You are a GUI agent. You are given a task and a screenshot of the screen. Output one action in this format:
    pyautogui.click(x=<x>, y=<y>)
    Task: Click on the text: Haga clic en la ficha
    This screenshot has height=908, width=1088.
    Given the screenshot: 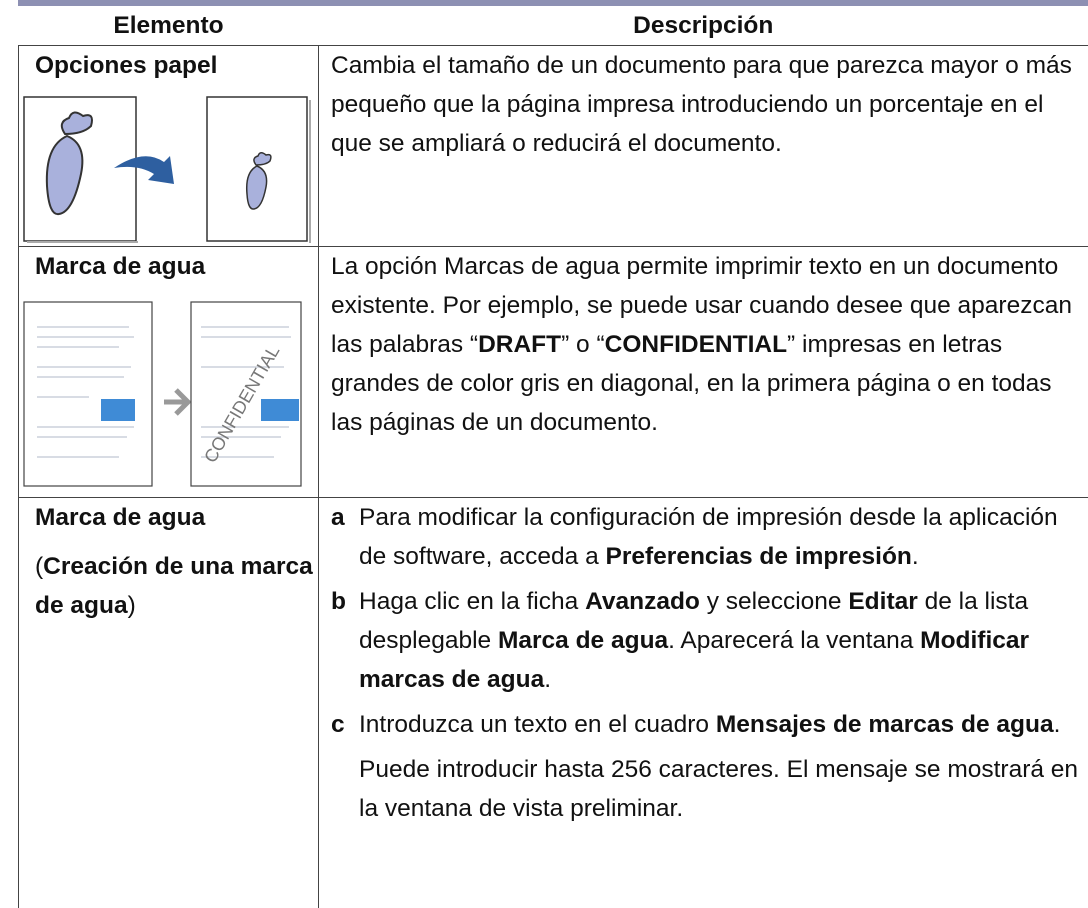 What is the action you would take?
    pyautogui.click(x=472, y=601)
    